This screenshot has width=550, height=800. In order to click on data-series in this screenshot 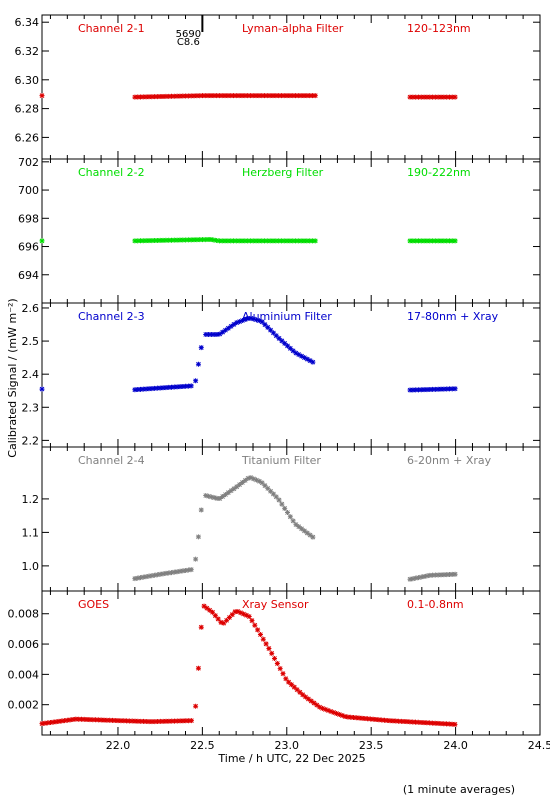, I will do `click(248, 96)`.